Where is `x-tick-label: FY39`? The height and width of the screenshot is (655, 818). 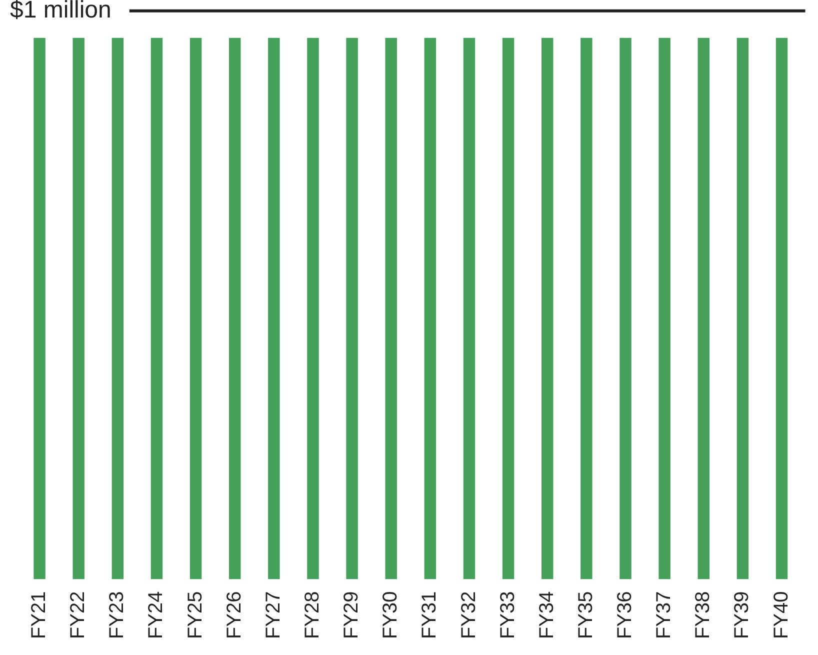
x-tick-label: FY39 is located at coordinates (742, 615).